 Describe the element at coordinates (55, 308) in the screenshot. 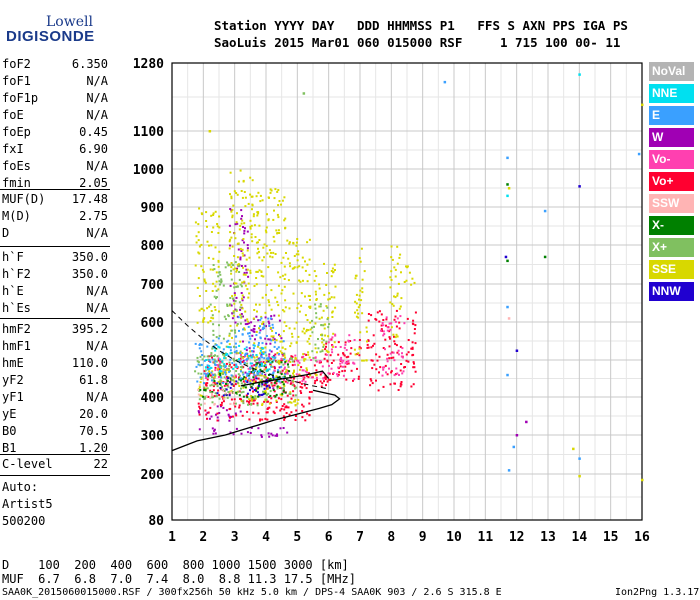

I see `param-row-hes: h`Es N/A` at that location.